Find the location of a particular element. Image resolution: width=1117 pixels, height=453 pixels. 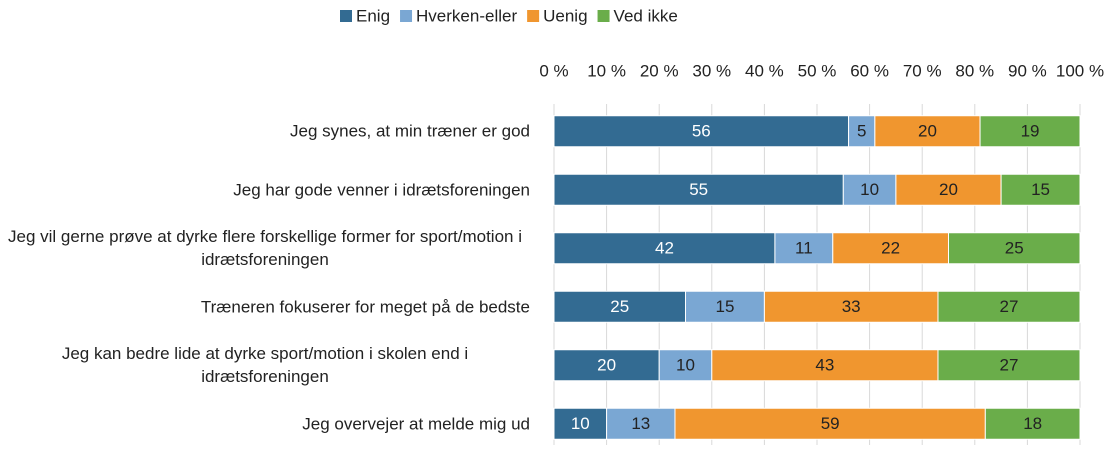

legend-label: Uenig is located at coordinates (565, 15).